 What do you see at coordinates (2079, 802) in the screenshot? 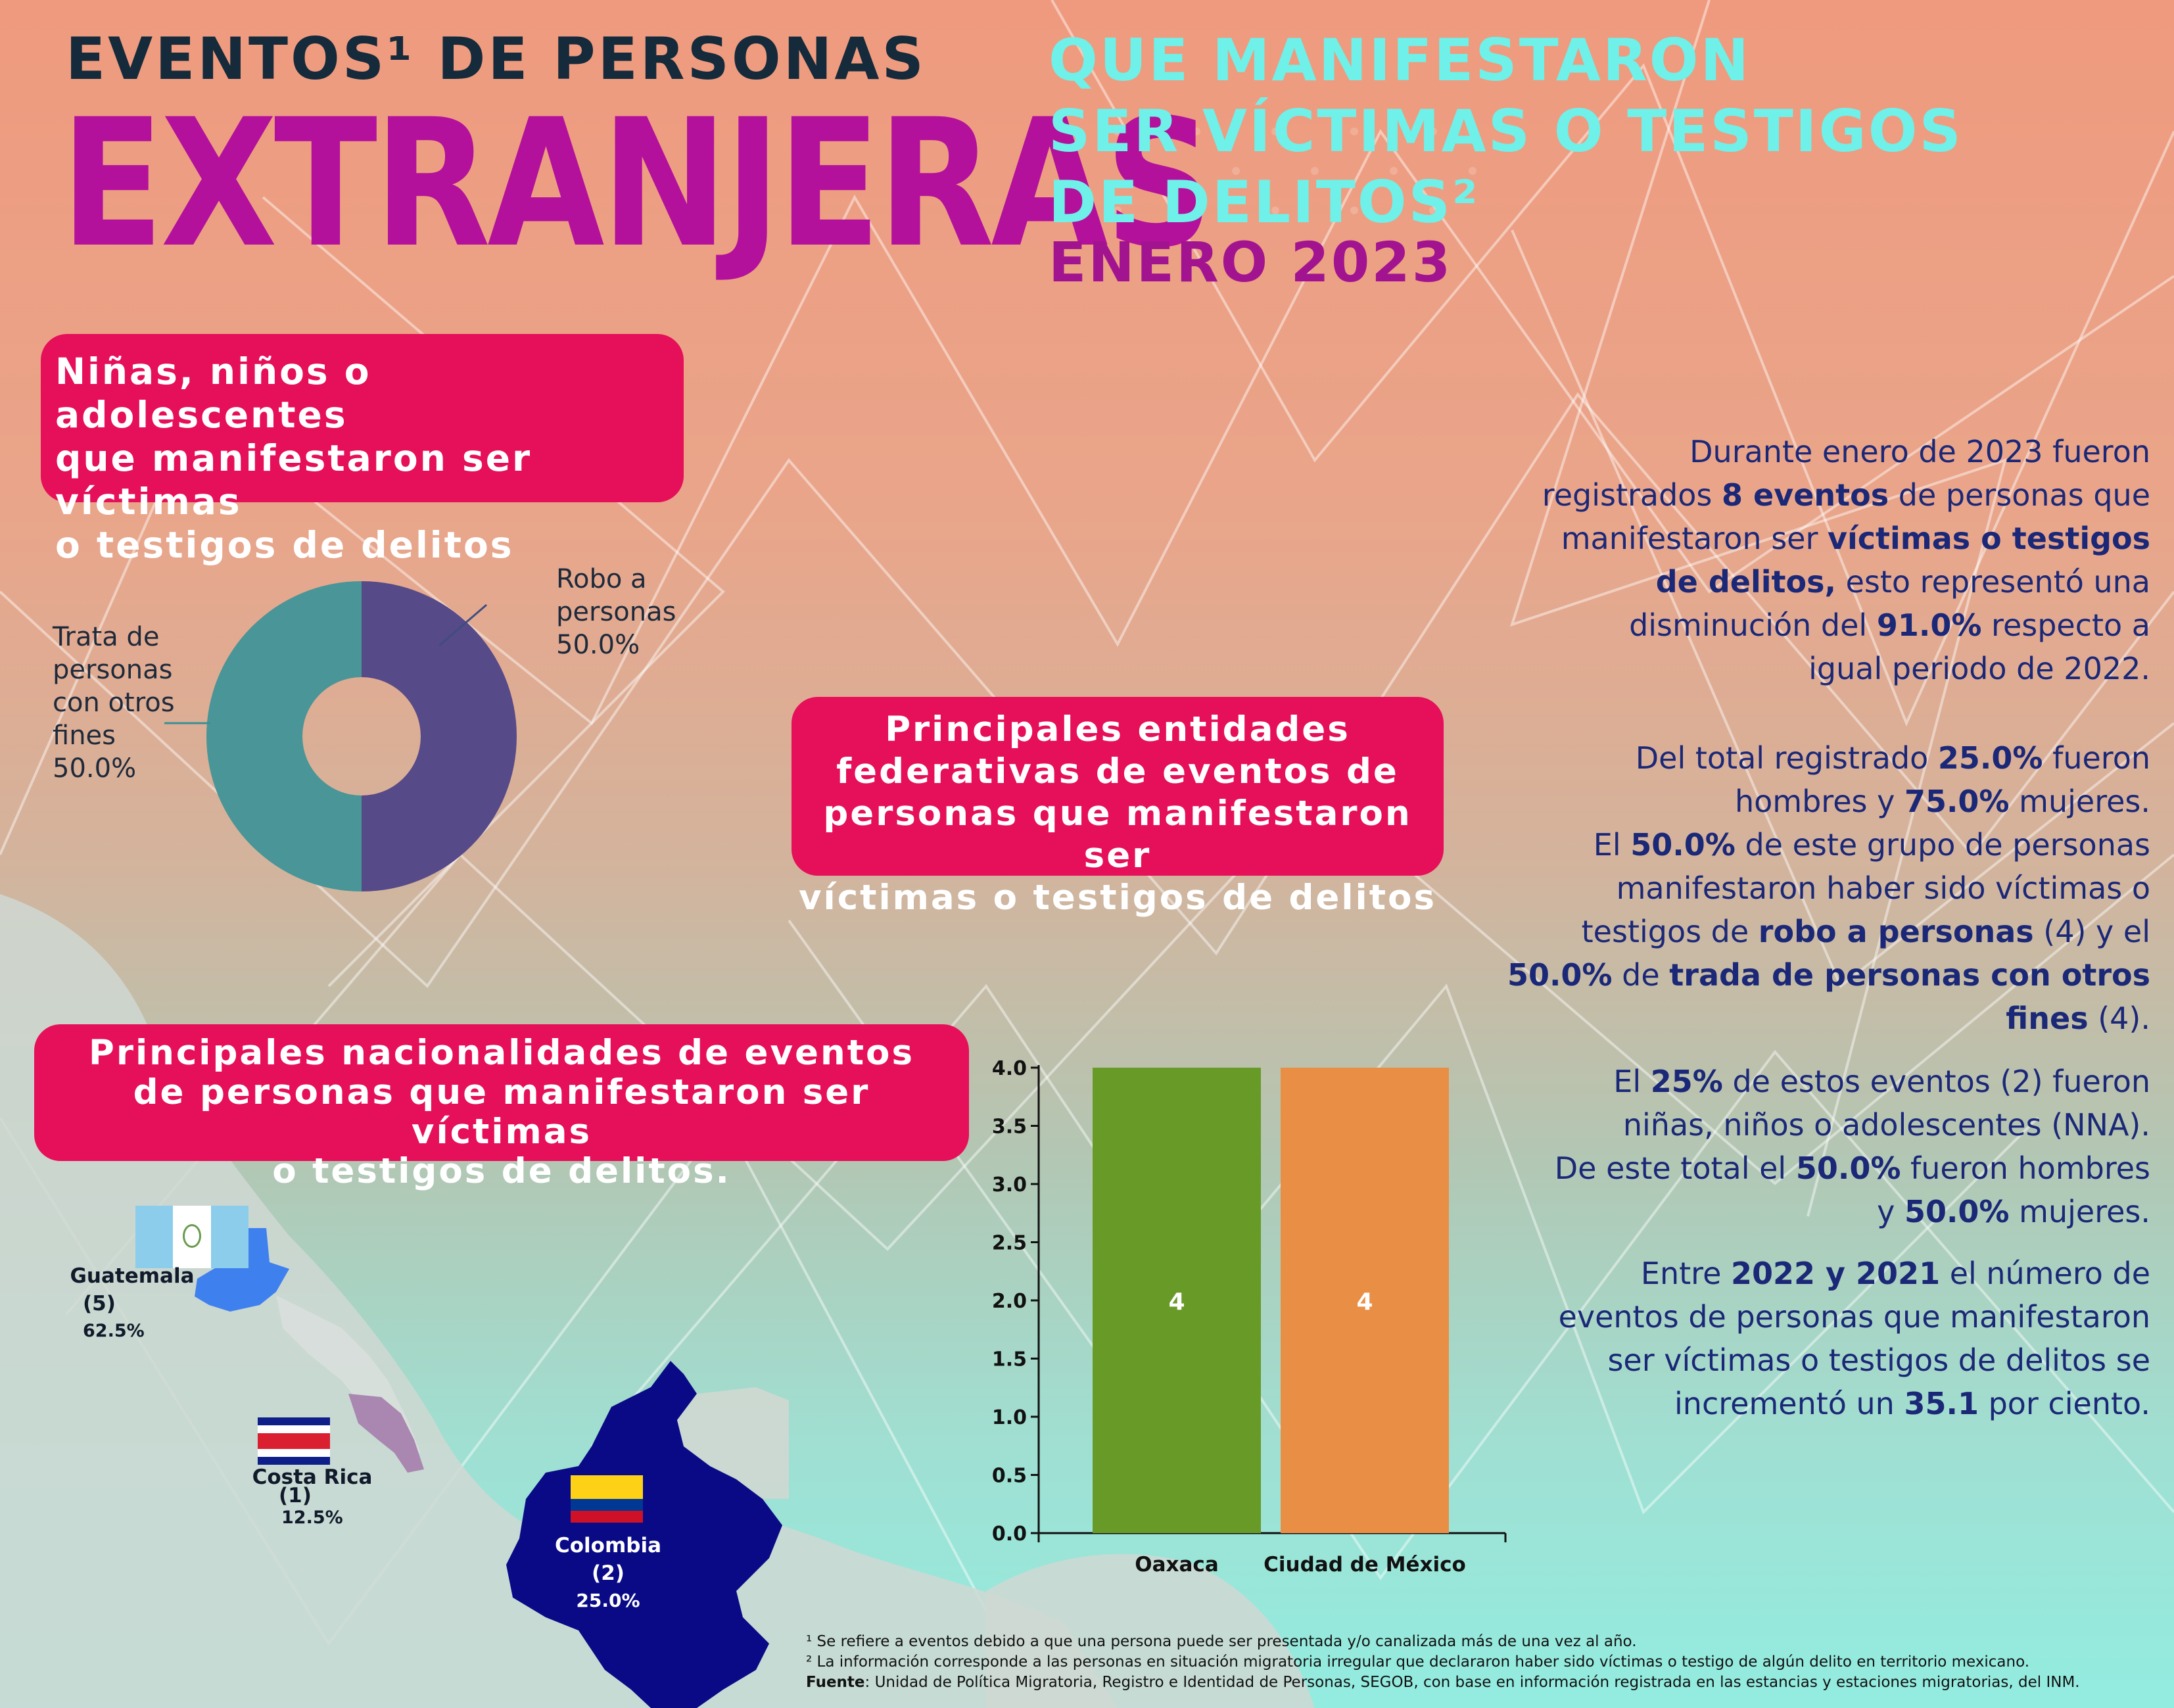
I see `p2-t4: mujeres.` at bounding box center [2079, 802].